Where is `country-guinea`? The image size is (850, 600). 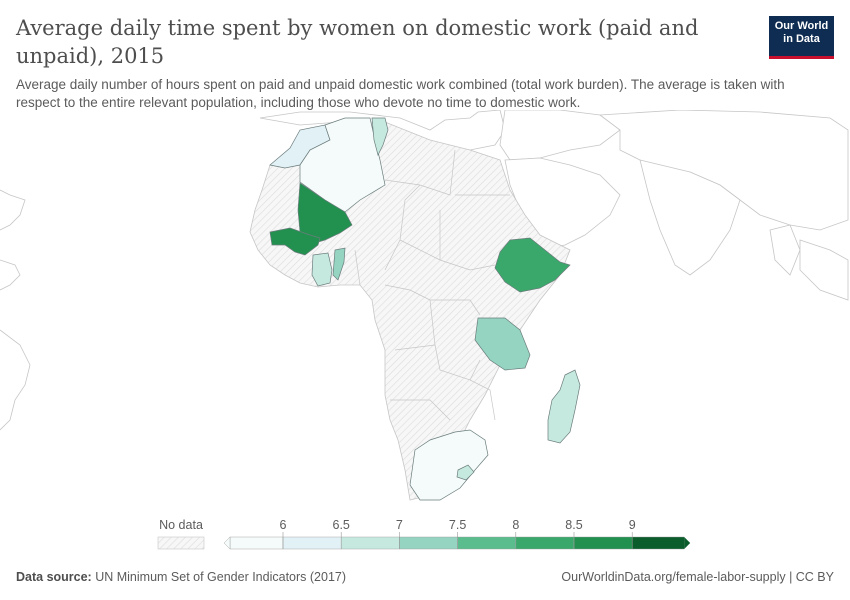
country-guinea is located at coordinates (295, 241).